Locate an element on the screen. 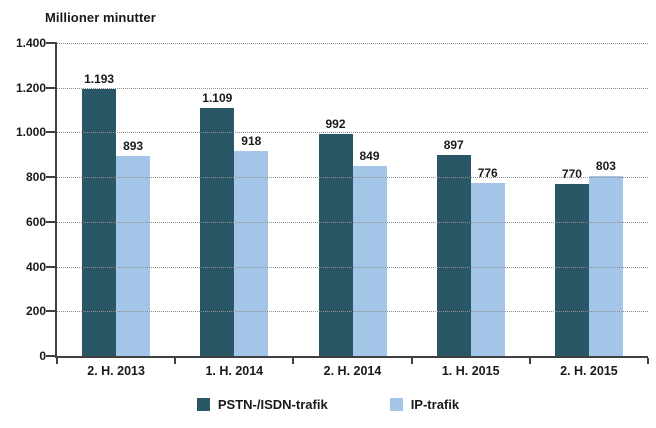 Image resolution: width=656 pixels, height=428 pixels. bar-value-label: 918 is located at coordinates (251, 140).